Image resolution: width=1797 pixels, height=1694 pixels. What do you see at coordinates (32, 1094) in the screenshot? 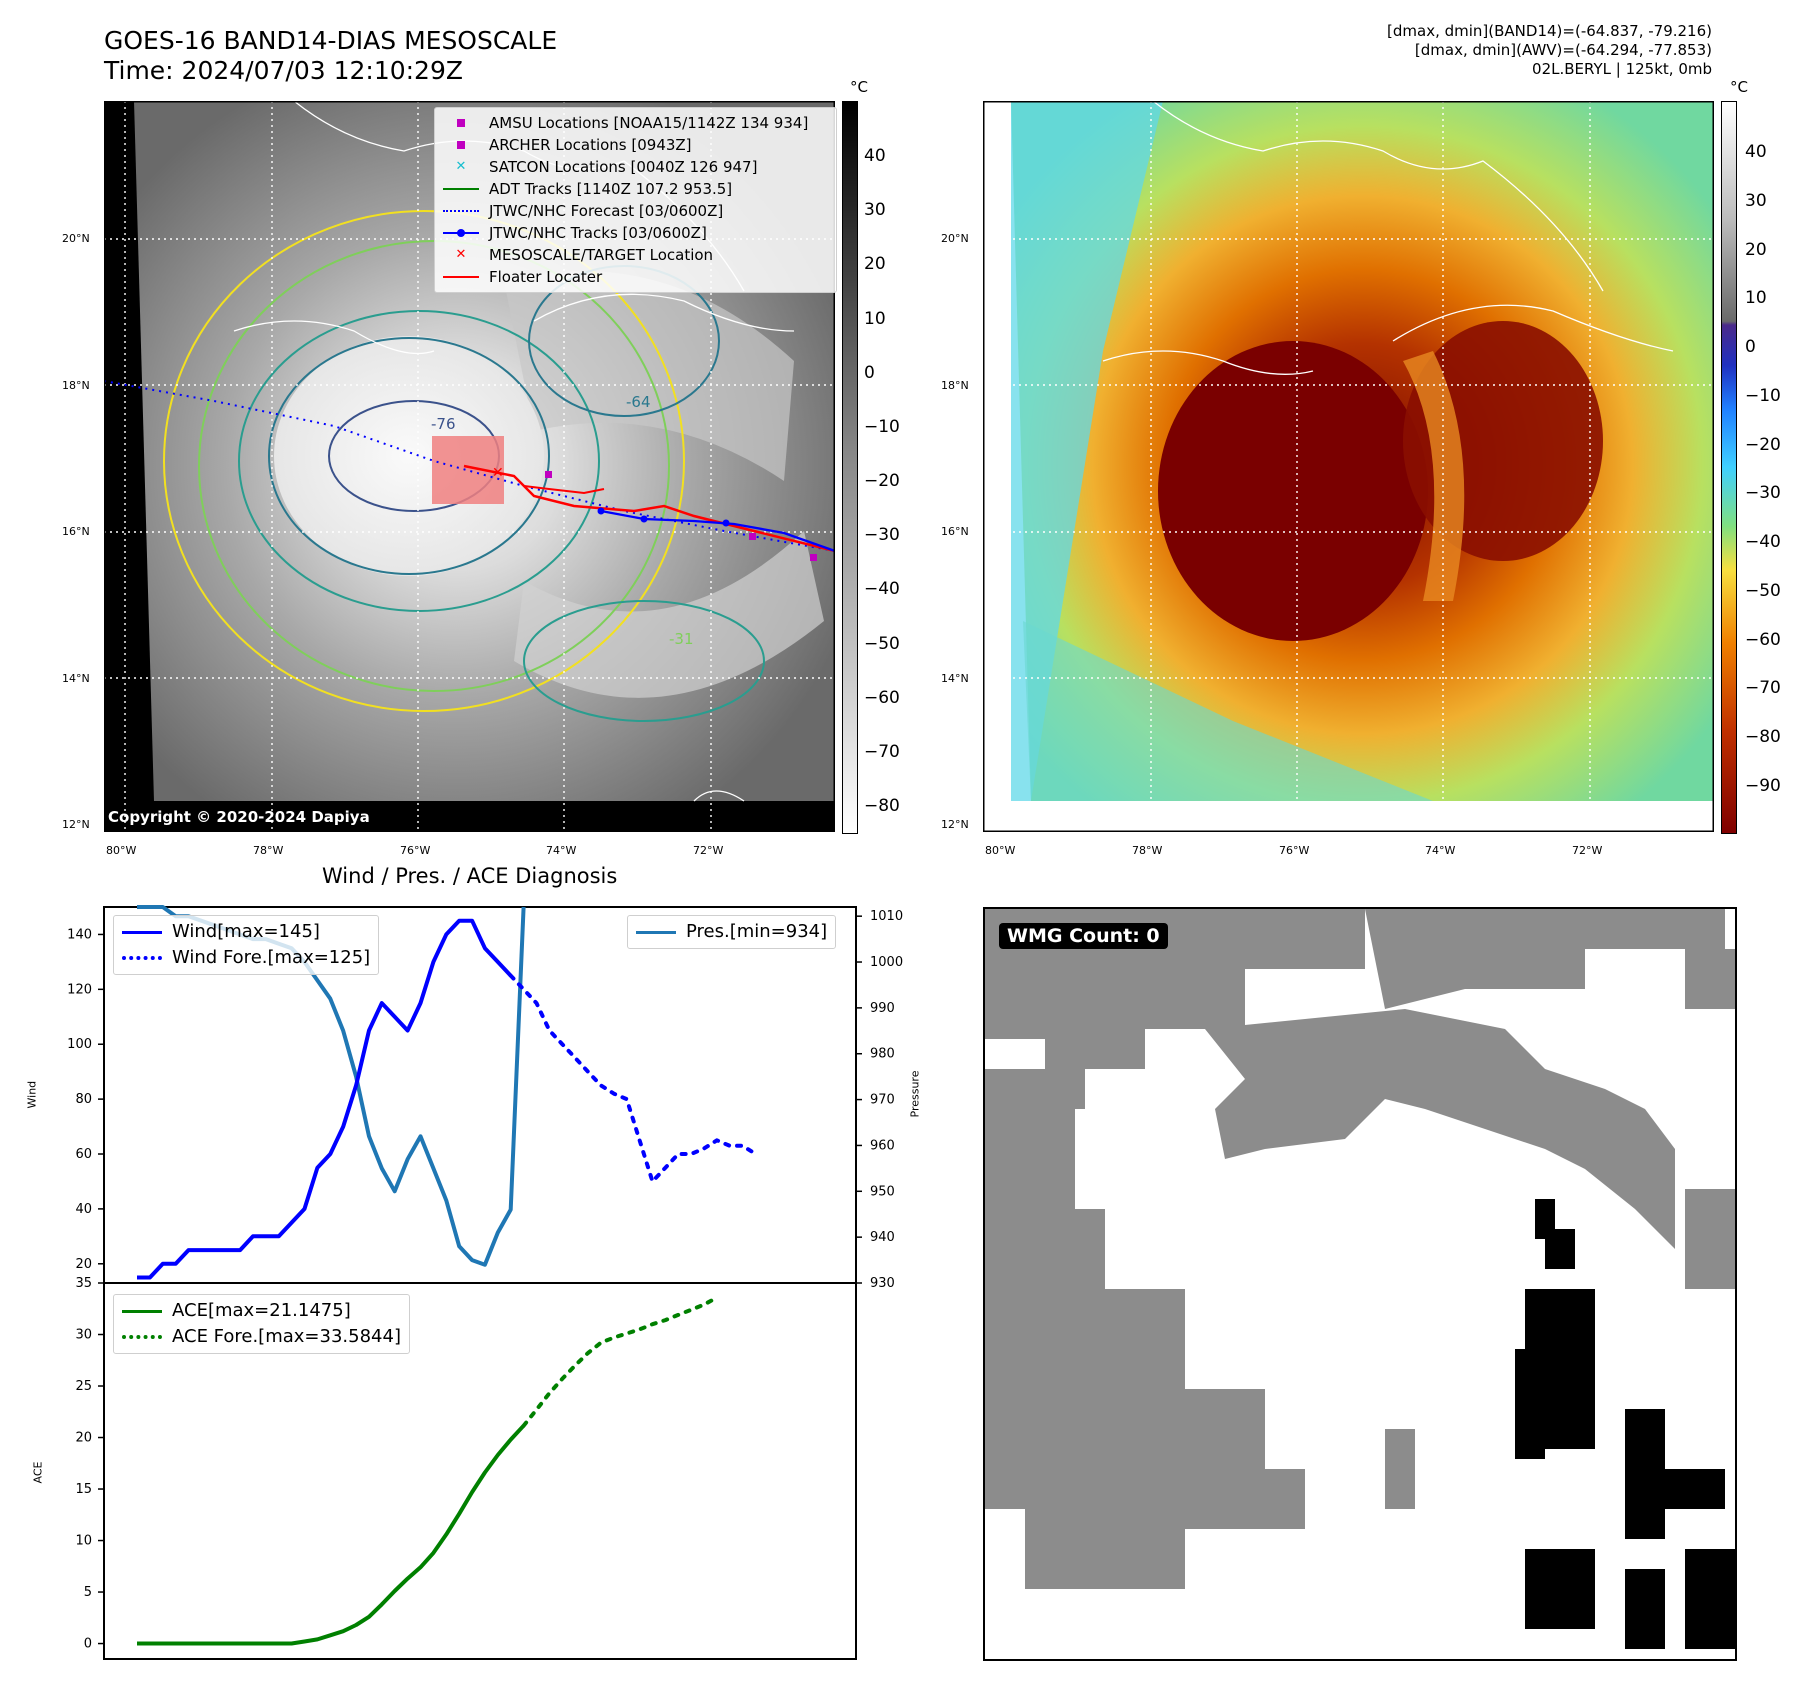
I see `wind-axis-label: Wind` at bounding box center [32, 1094].